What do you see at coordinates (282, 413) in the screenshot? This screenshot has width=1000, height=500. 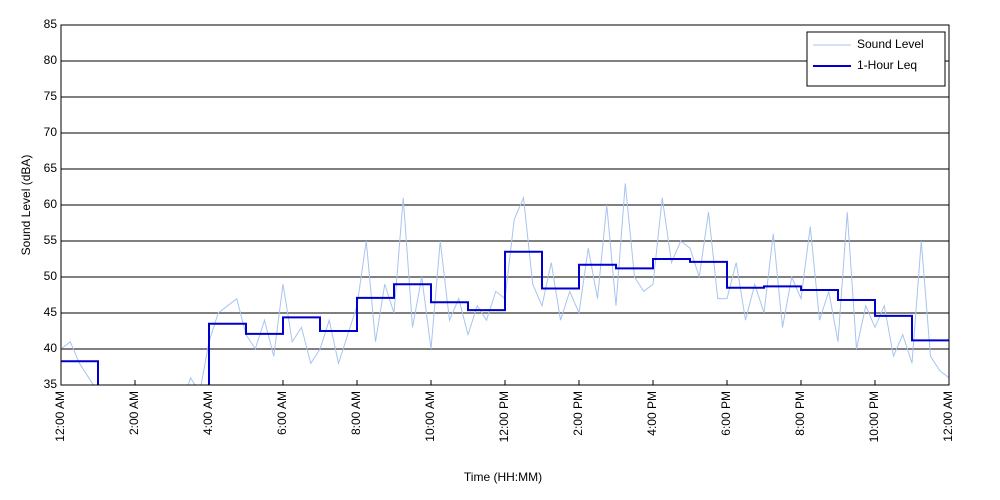 I see `x-tick-label: 6:00 AM` at bounding box center [282, 413].